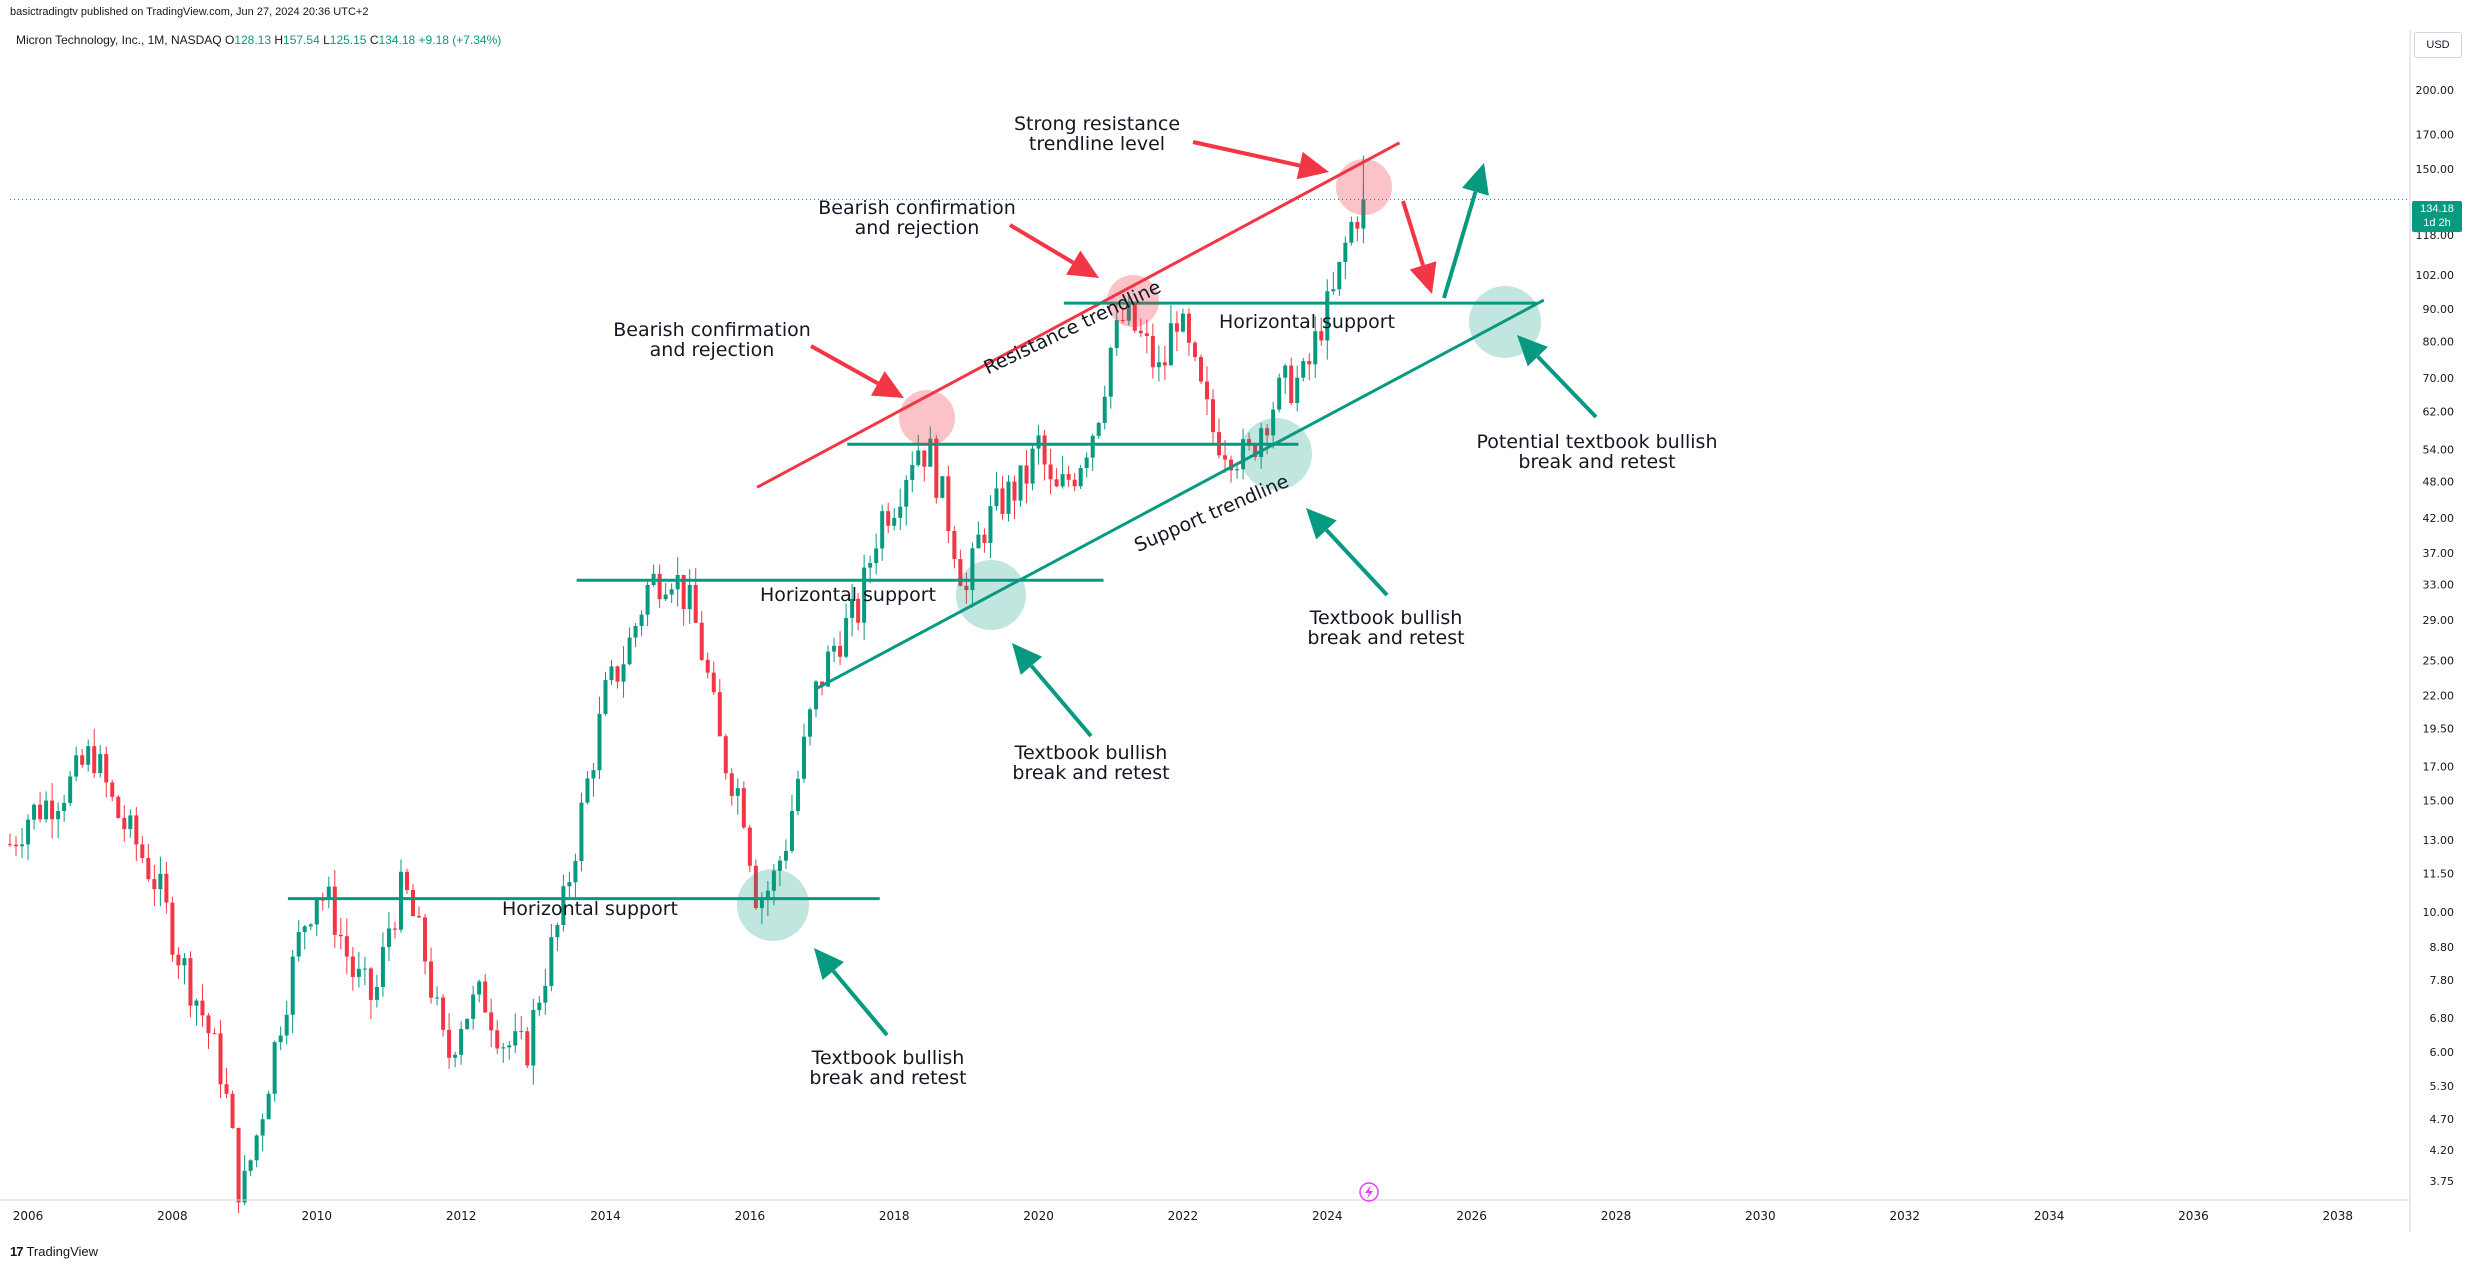 The width and height of the screenshot is (2475, 1273). What do you see at coordinates (1471, 1216) in the screenshot?
I see `time-tick-label: 2026` at bounding box center [1471, 1216].